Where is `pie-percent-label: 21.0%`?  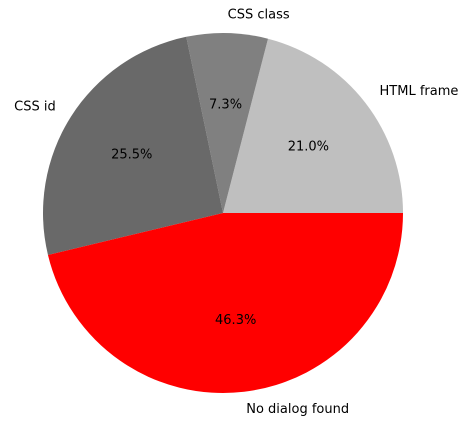
pie-percent-label: 21.0% is located at coordinates (308, 146).